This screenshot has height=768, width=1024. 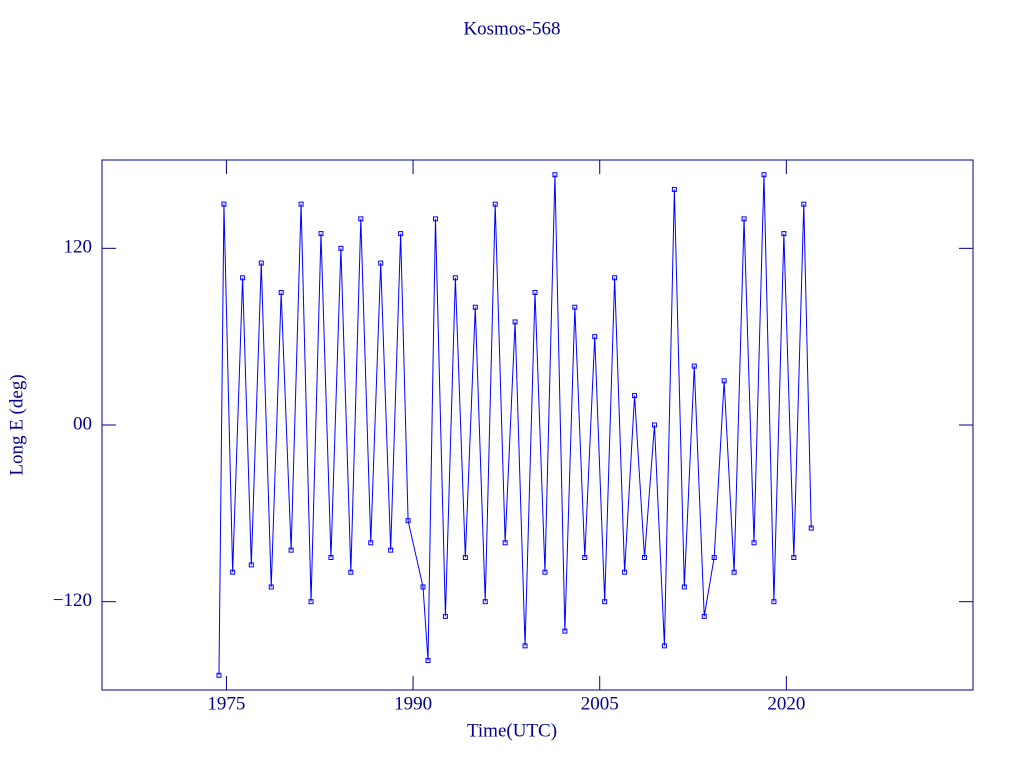 I want to click on x-tick-label: 1975, so click(x=226, y=703).